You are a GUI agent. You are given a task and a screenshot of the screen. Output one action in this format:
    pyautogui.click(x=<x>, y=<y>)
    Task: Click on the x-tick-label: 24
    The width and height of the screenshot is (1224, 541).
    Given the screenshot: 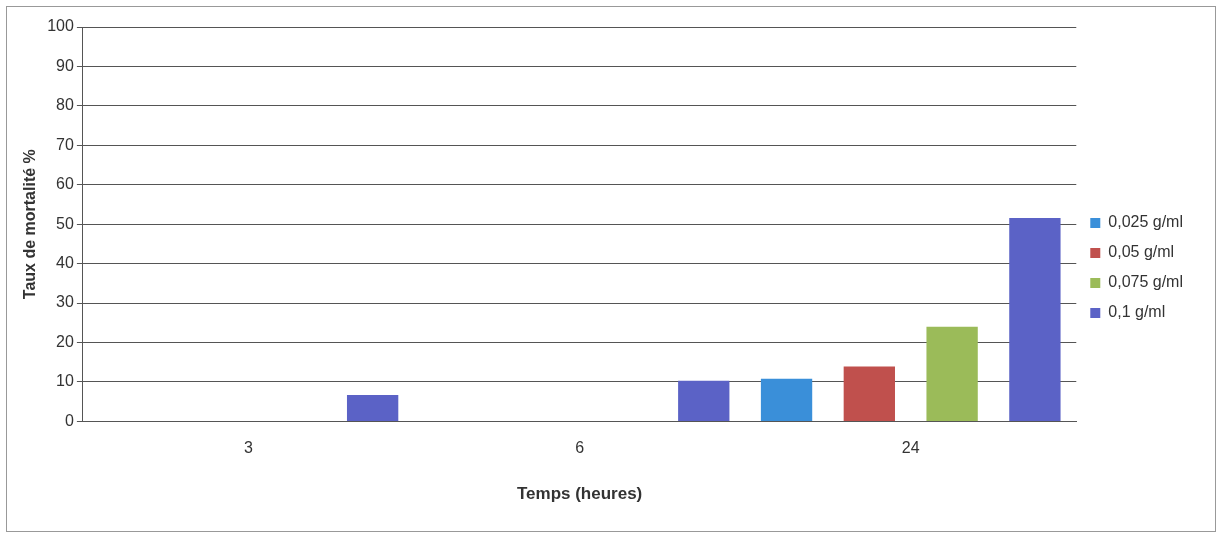 What is the action you would take?
    pyautogui.click(x=910, y=448)
    